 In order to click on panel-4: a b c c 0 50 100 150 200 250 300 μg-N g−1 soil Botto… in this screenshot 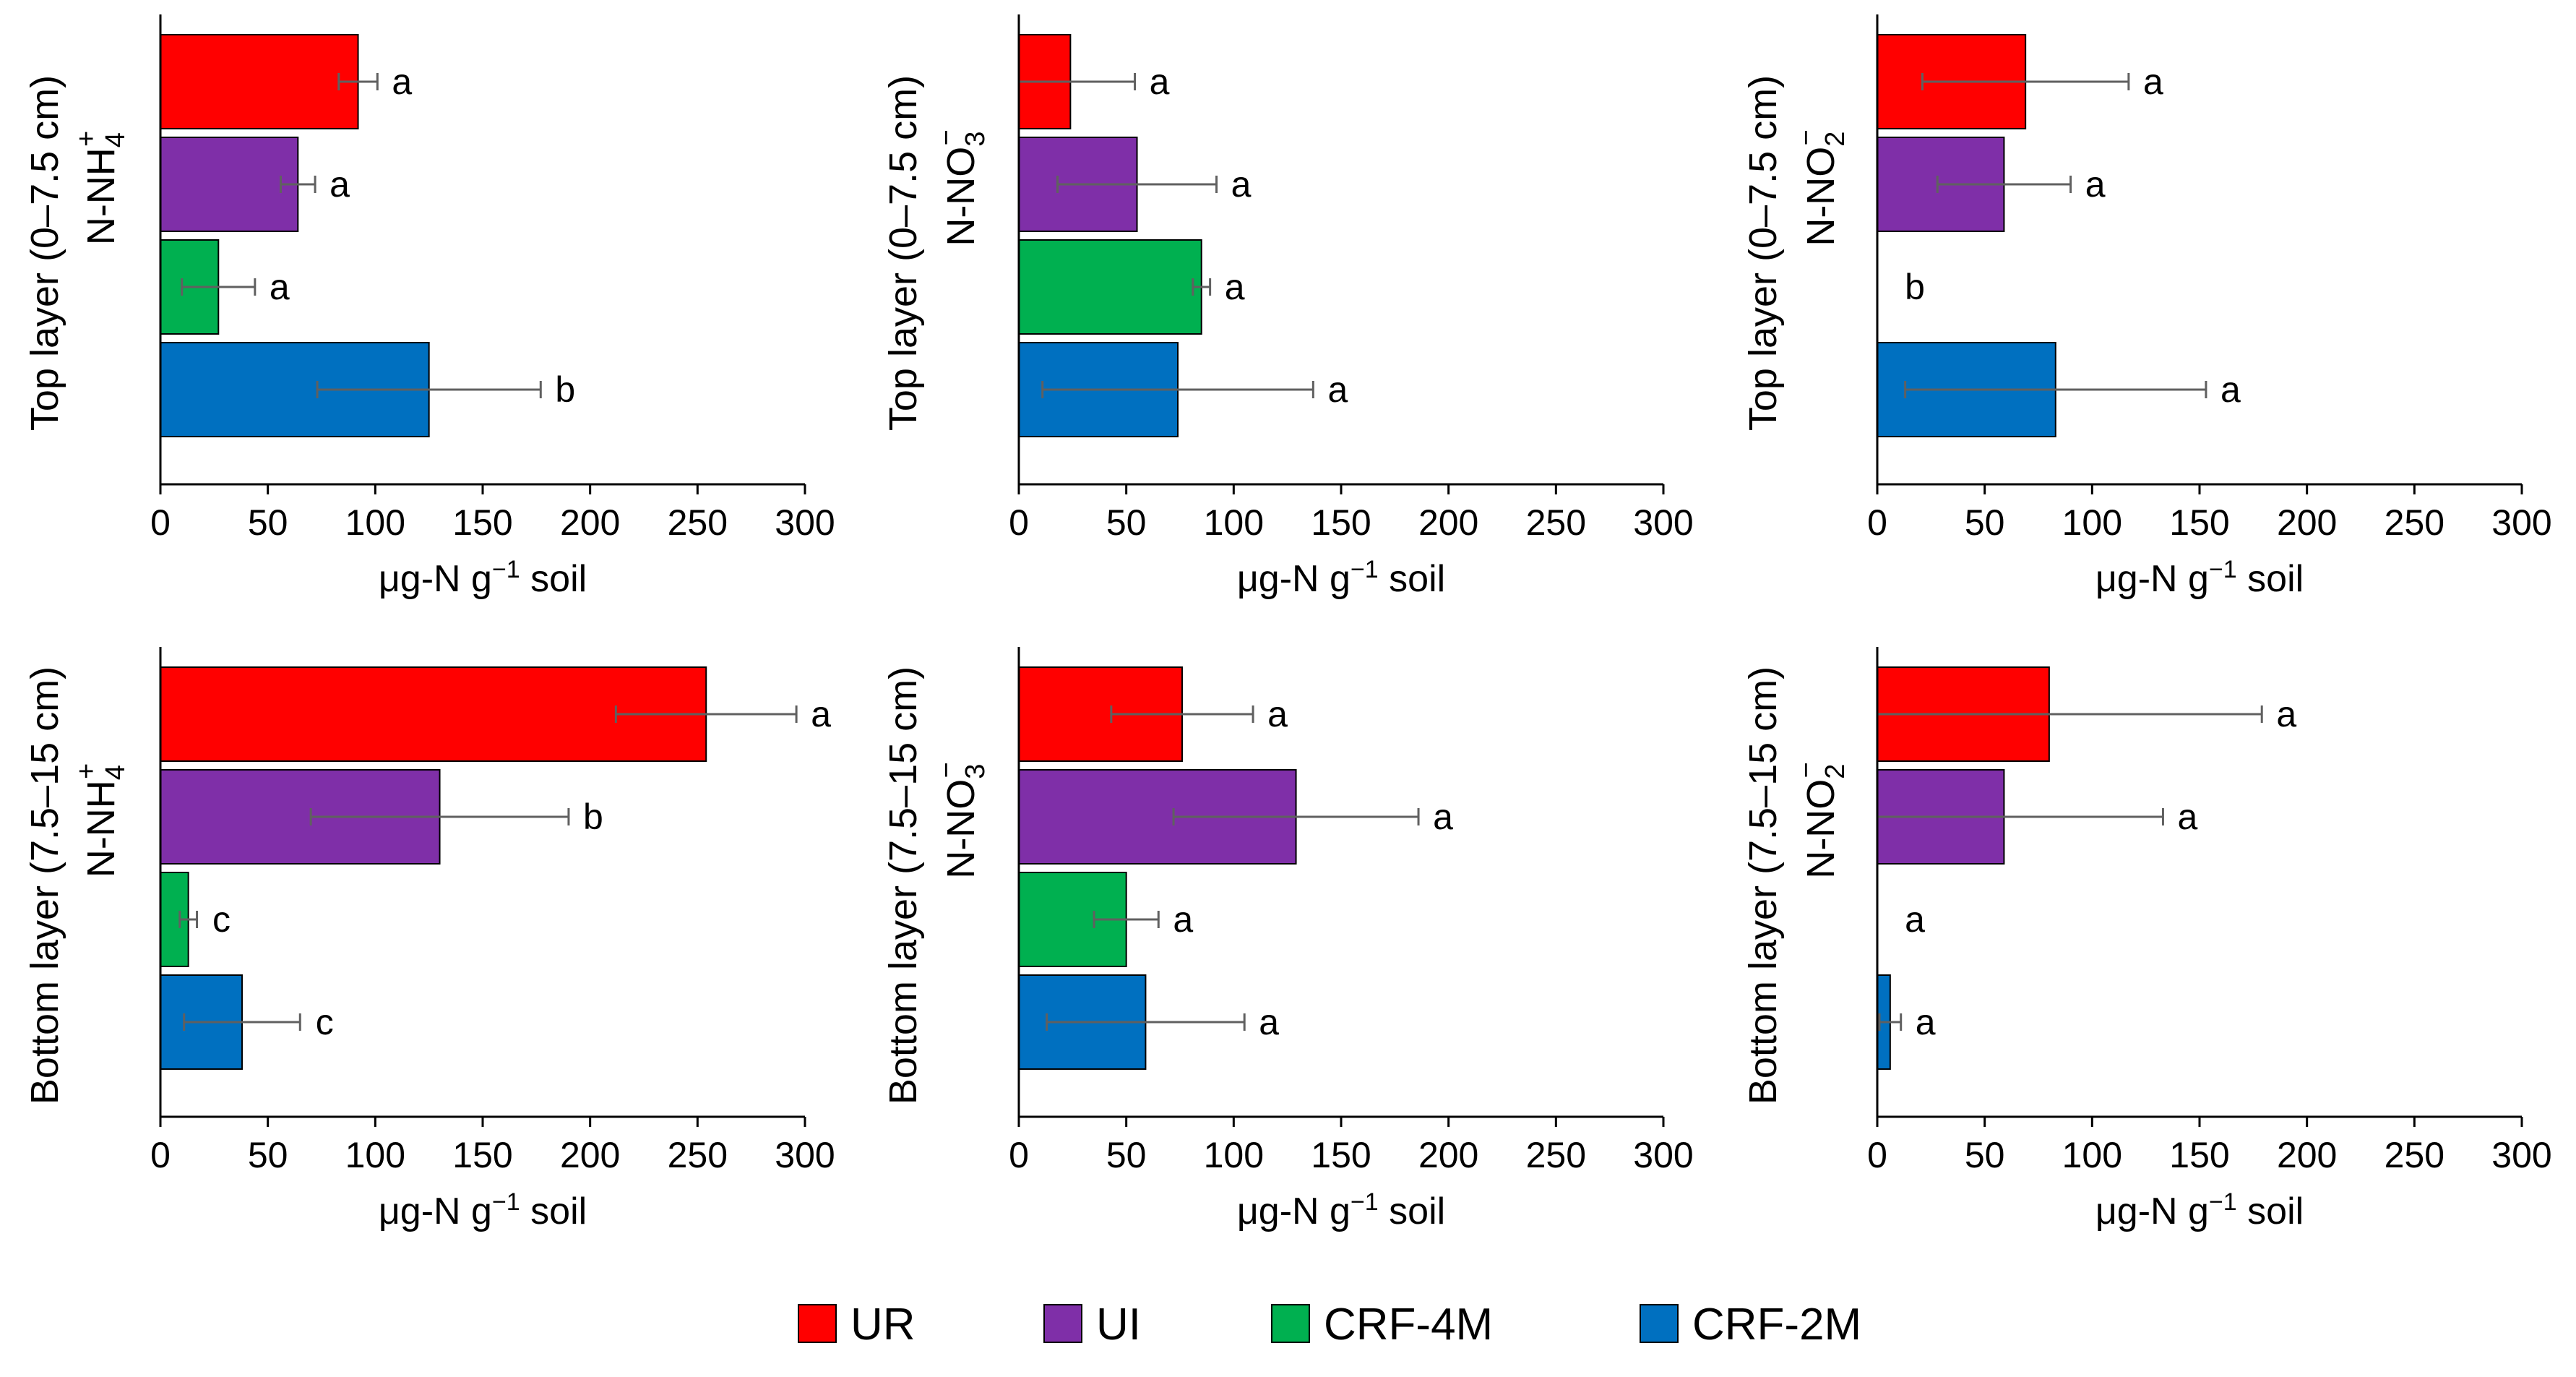, I will do `click(429, 939)`.